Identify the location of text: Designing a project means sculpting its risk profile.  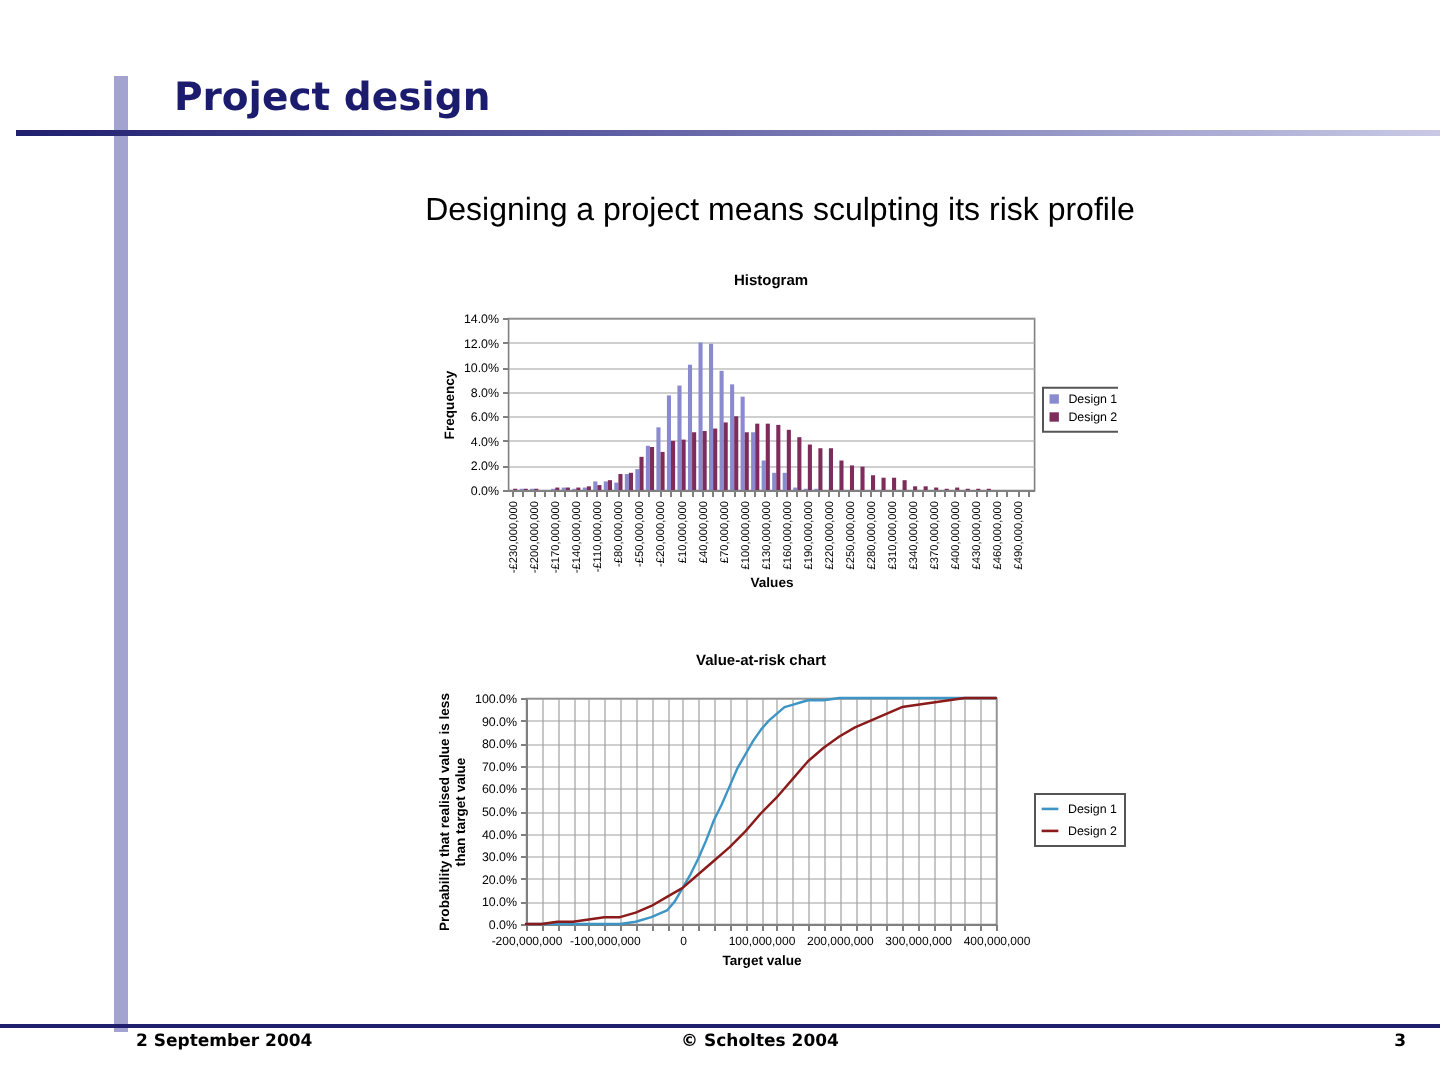
(780, 212).